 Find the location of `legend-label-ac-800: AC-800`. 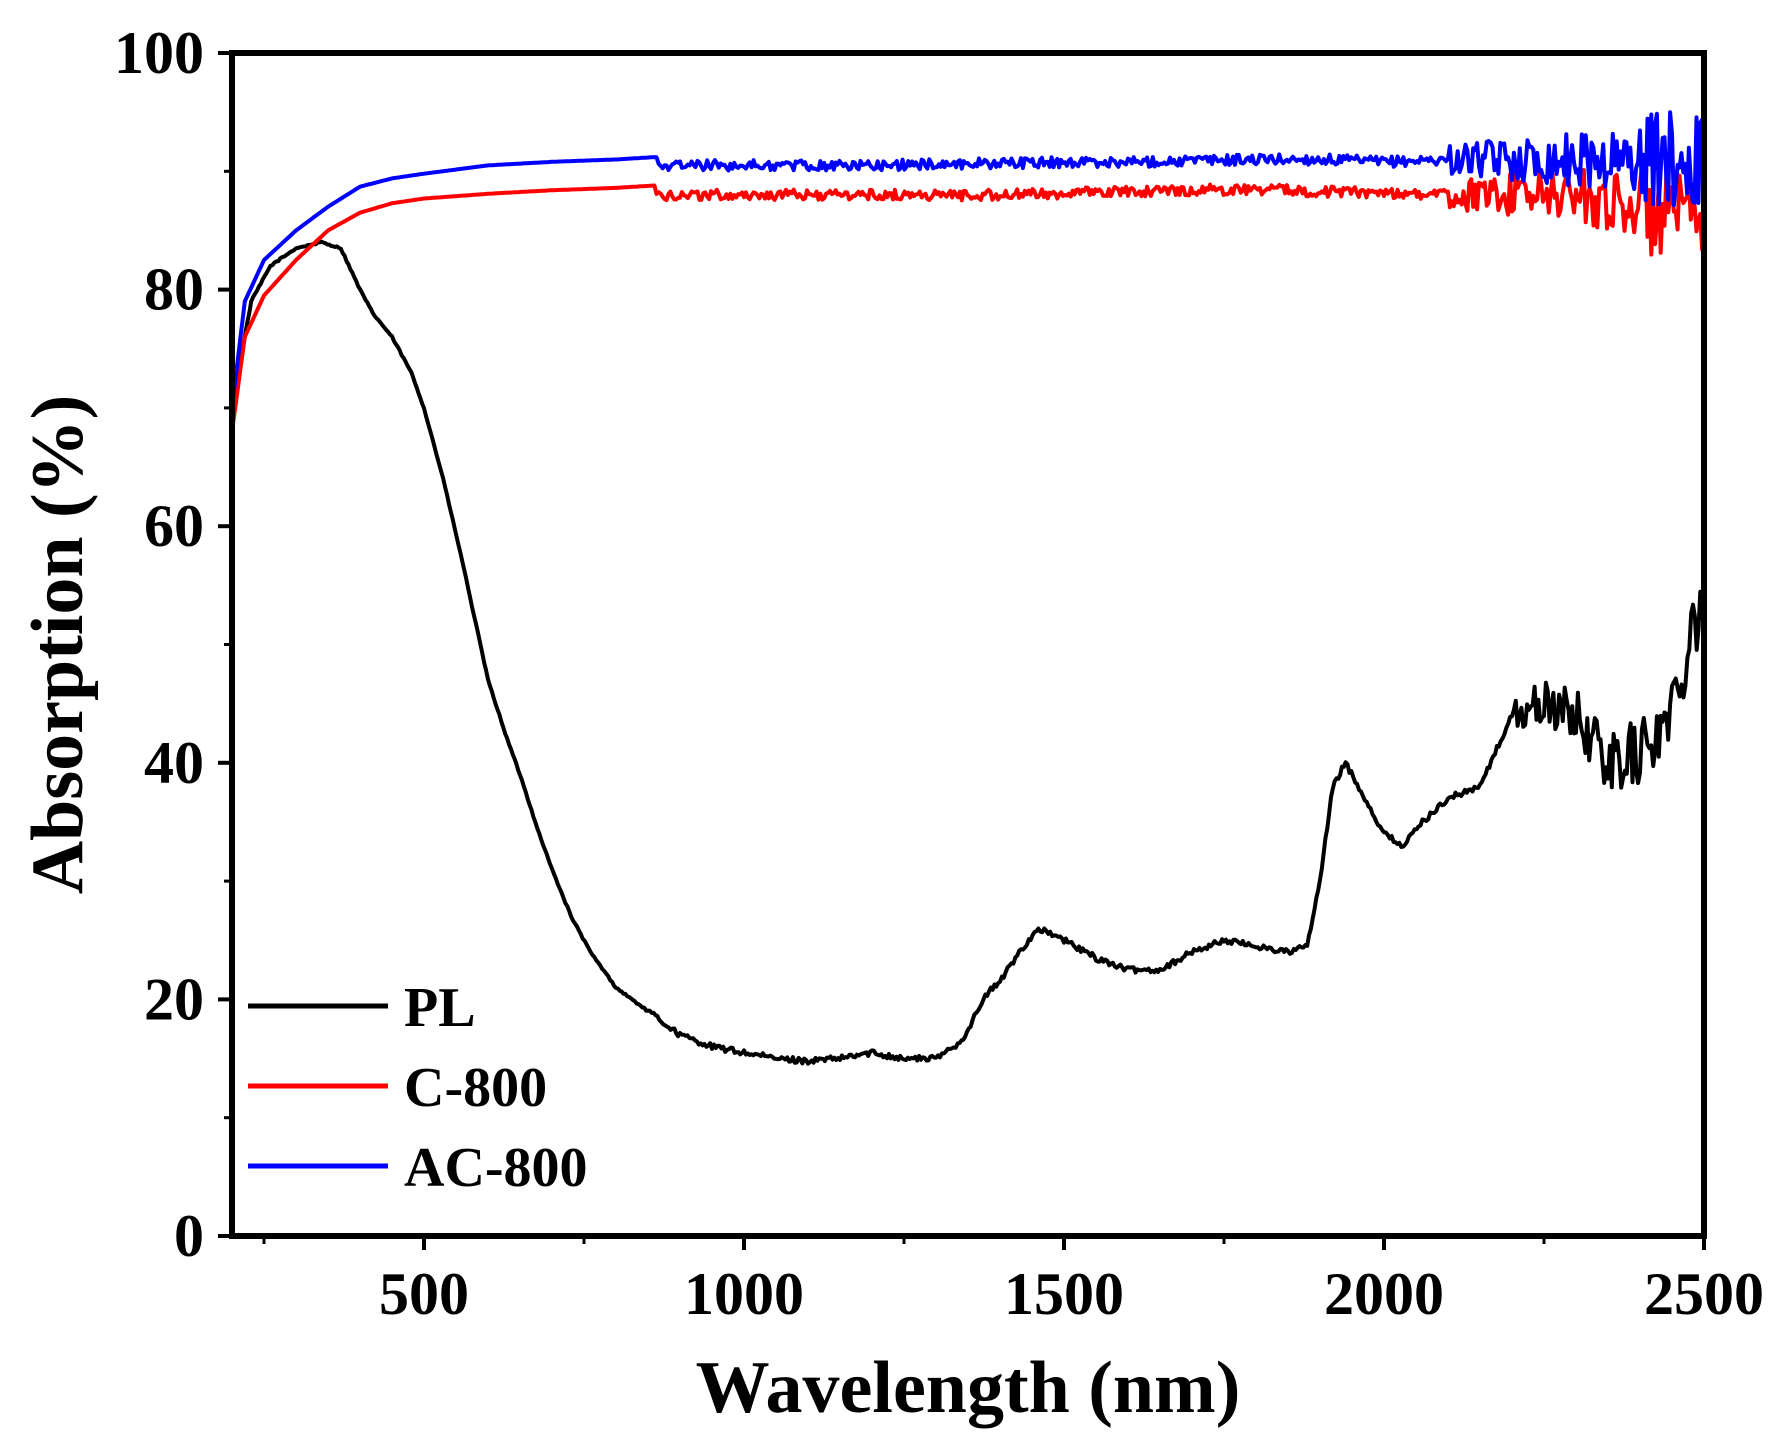

legend-label-ac-800: AC-800 is located at coordinates (496, 1168).